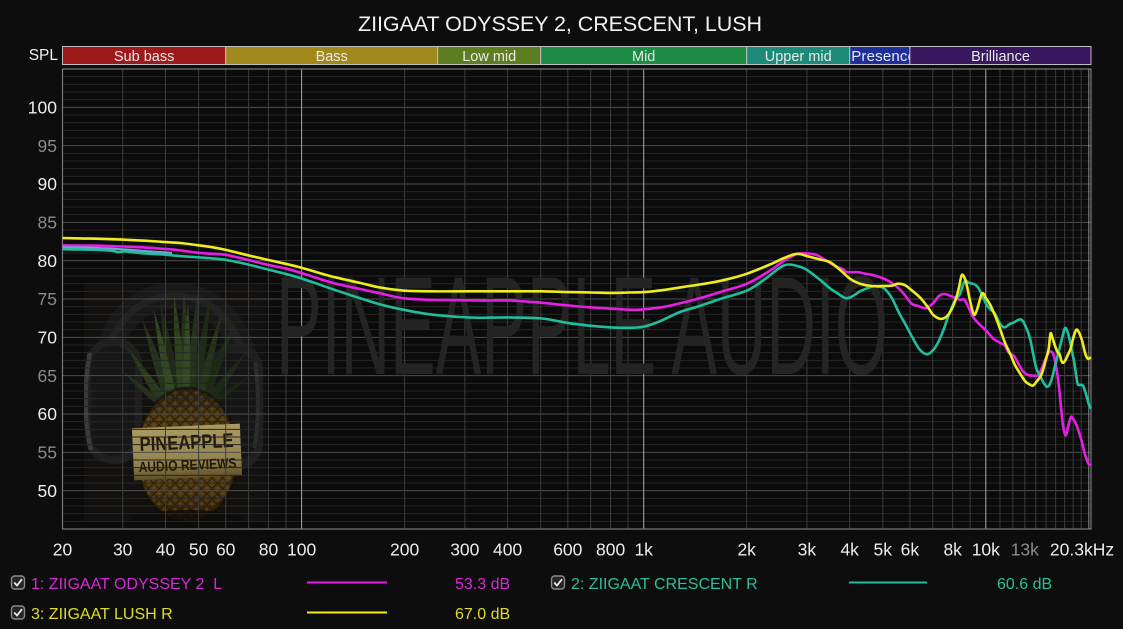 The image size is (1123, 629). Describe the element at coordinates (643, 57) in the screenshot. I see `svg-text: Mid` at that location.